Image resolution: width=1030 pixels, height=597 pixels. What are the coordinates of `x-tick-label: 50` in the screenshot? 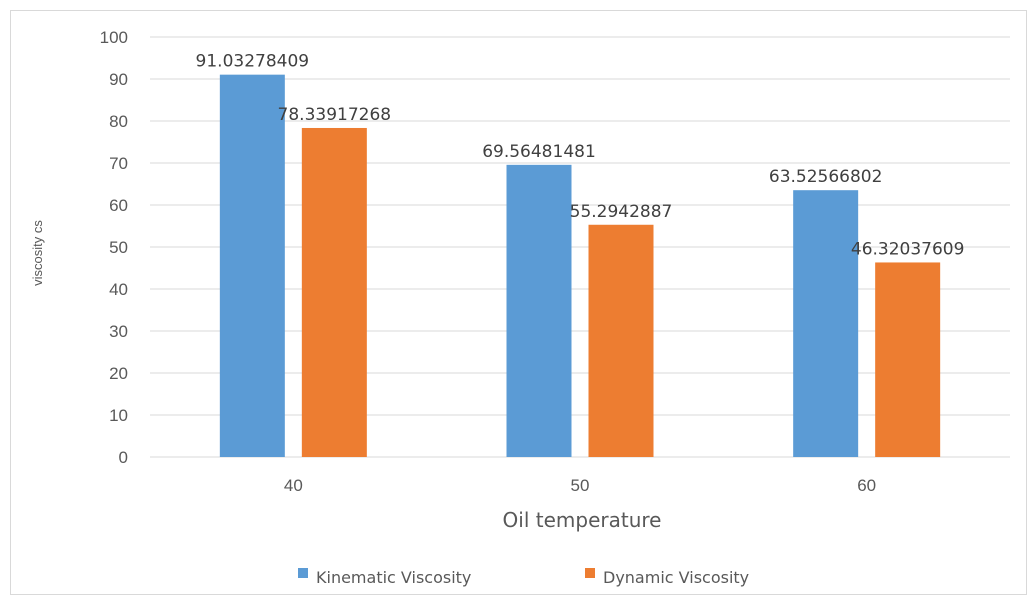 It's located at (580, 485).